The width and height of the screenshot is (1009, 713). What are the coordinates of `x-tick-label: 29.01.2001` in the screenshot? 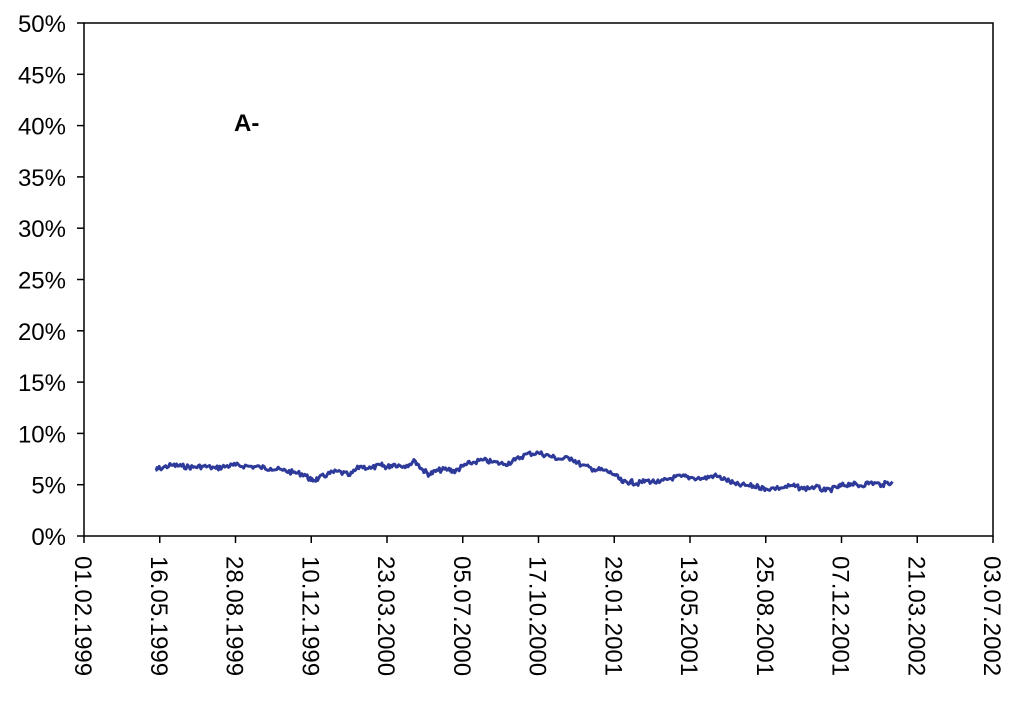 It's located at (612, 616).